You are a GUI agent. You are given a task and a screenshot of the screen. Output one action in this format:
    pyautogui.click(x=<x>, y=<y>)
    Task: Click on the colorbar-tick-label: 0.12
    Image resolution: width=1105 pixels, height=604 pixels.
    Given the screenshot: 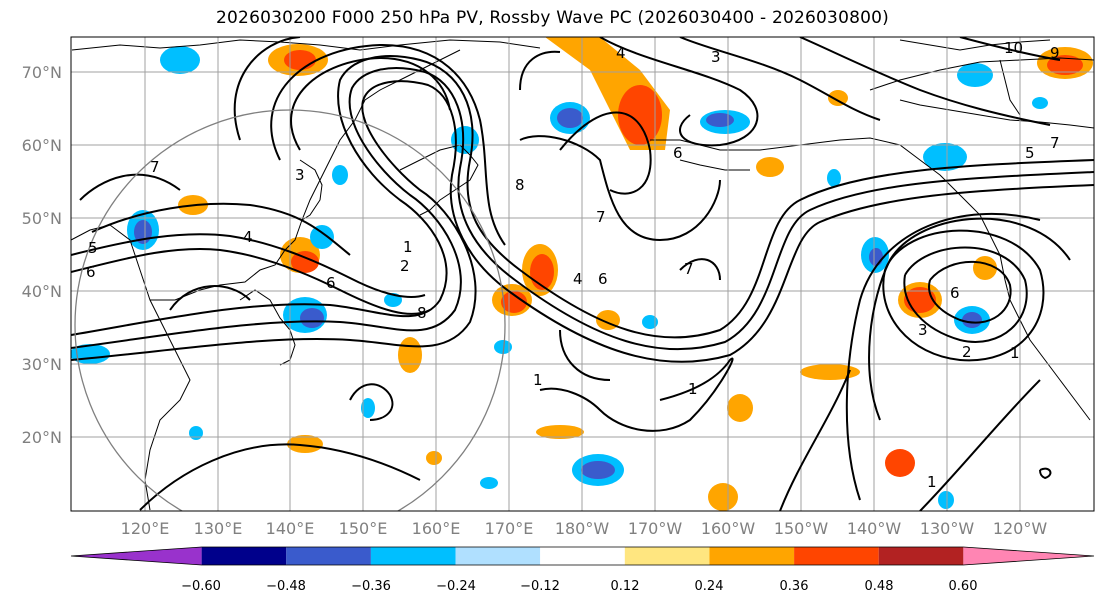 What is the action you would take?
    pyautogui.click(x=625, y=586)
    